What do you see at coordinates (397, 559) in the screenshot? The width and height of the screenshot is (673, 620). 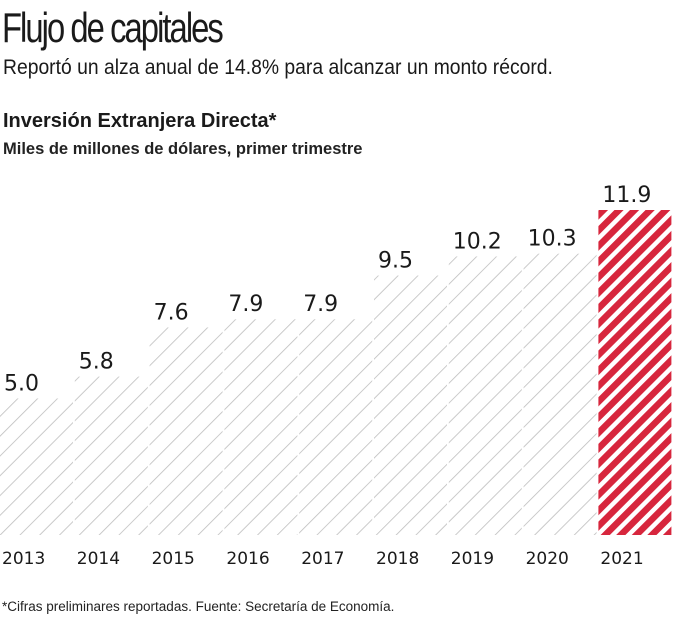 I see `x-tick-label-2018: 2018` at bounding box center [397, 559].